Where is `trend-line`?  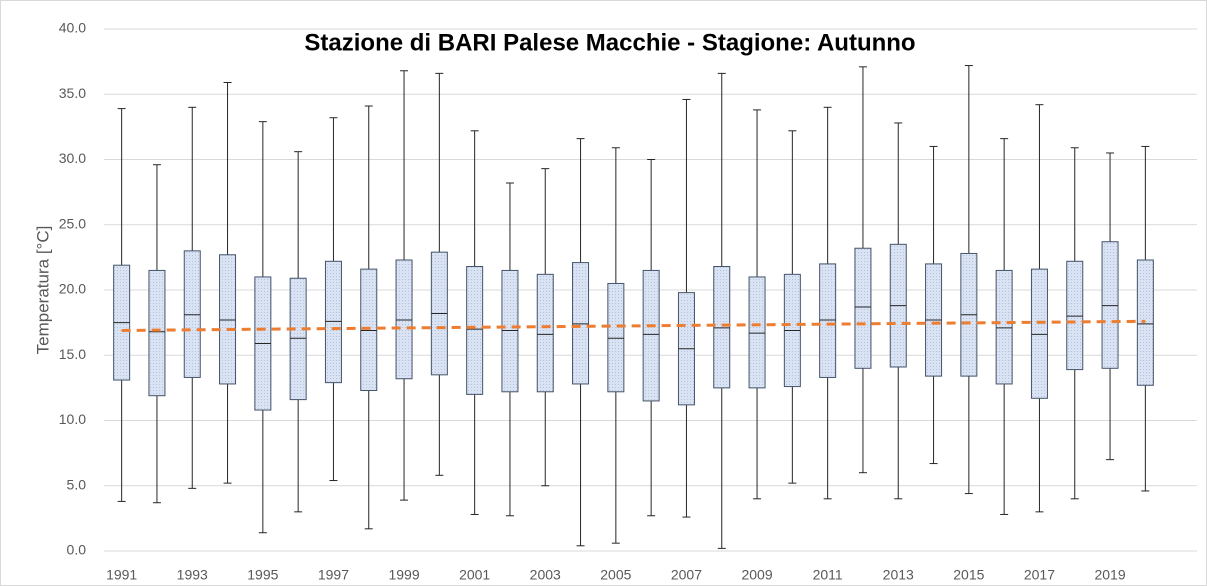 trend-line is located at coordinates (633, 325).